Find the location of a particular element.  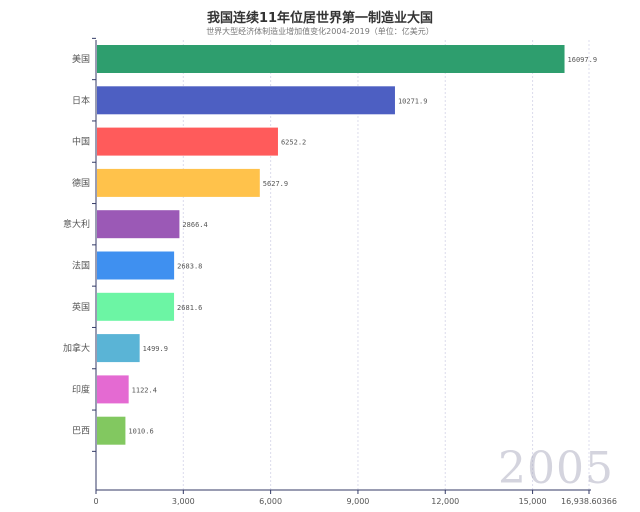

category-label: 美国 is located at coordinates (81, 59).